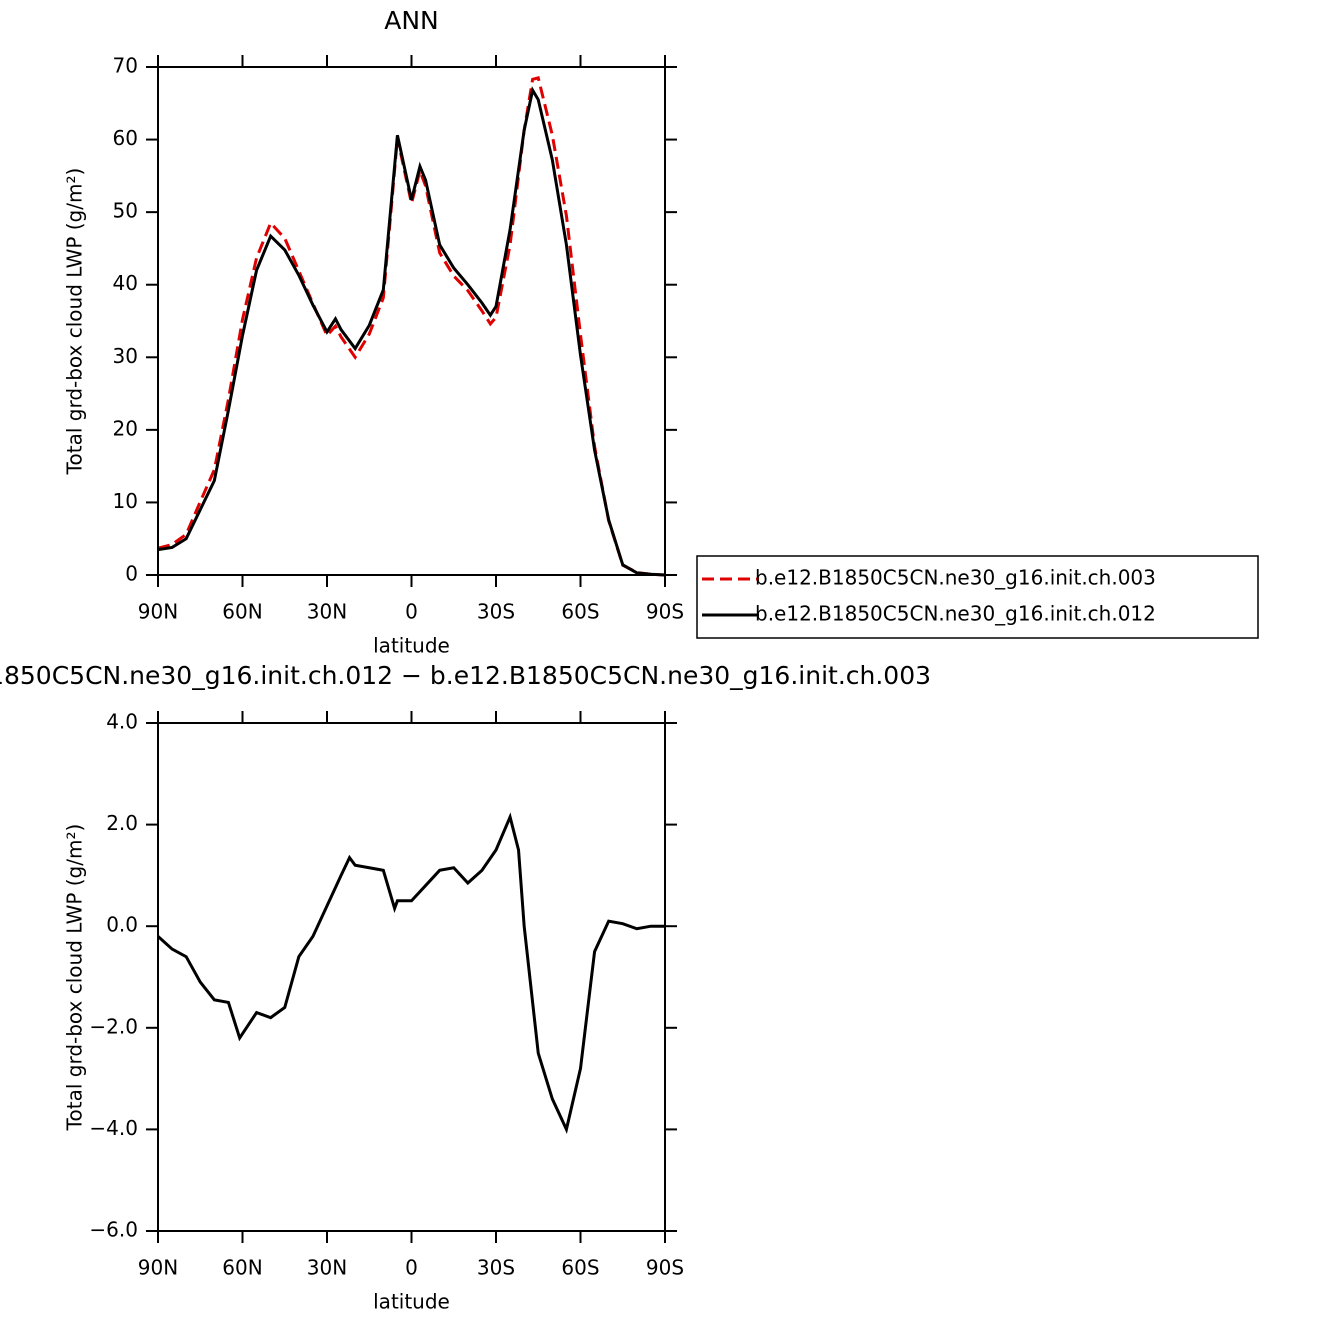 This screenshot has width=1322, height=1325. What do you see at coordinates (122, 722) in the screenshot?
I see `y-tick-label: 4.0` at bounding box center [122, 722].